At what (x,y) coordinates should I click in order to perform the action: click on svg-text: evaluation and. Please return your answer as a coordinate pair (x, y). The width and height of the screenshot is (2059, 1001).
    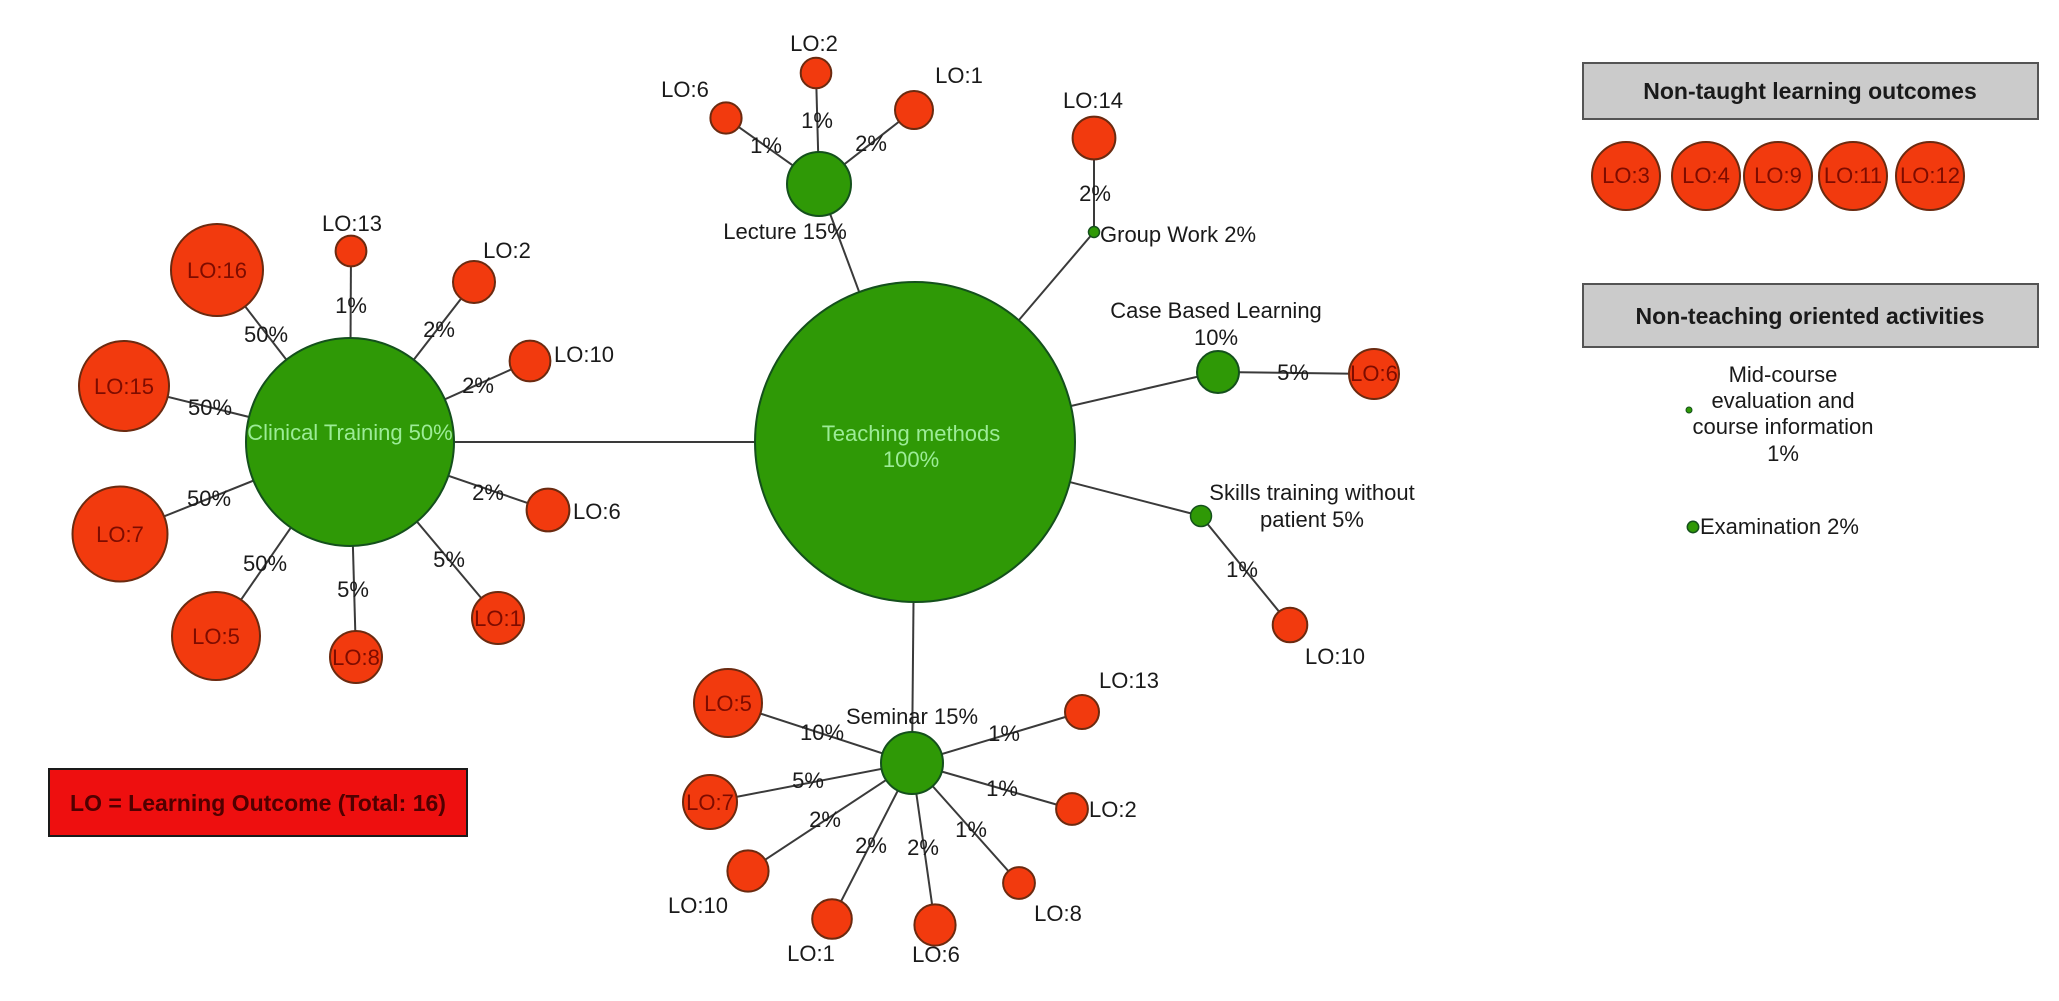
    Looking at the image, I should click on (1782, 400).